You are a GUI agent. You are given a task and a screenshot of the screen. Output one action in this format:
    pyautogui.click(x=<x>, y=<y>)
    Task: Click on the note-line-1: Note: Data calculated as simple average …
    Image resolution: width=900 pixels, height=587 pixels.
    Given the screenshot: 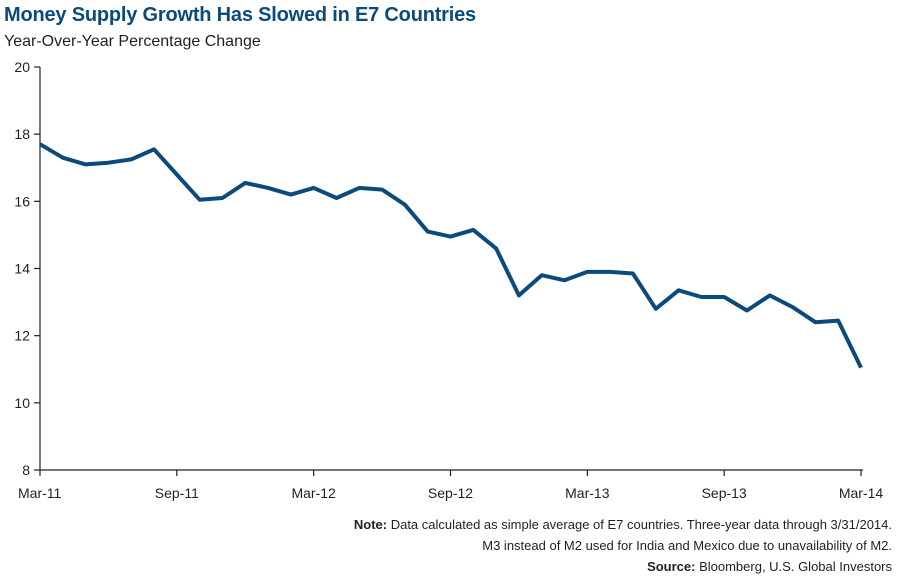 What is the action you would take?
    pyautogui.click(x=623, y=524)
    